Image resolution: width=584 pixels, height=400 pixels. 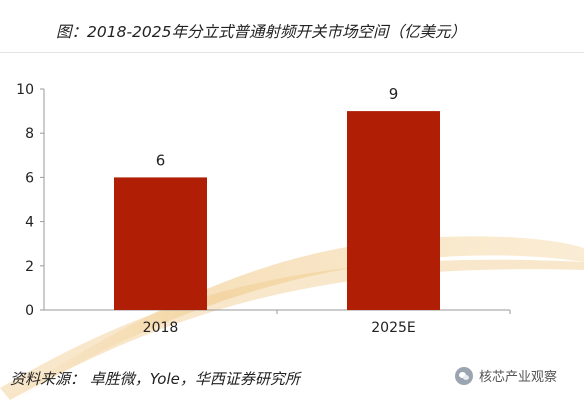 I want to click on wechat-icon, so click(x=464, y=375).